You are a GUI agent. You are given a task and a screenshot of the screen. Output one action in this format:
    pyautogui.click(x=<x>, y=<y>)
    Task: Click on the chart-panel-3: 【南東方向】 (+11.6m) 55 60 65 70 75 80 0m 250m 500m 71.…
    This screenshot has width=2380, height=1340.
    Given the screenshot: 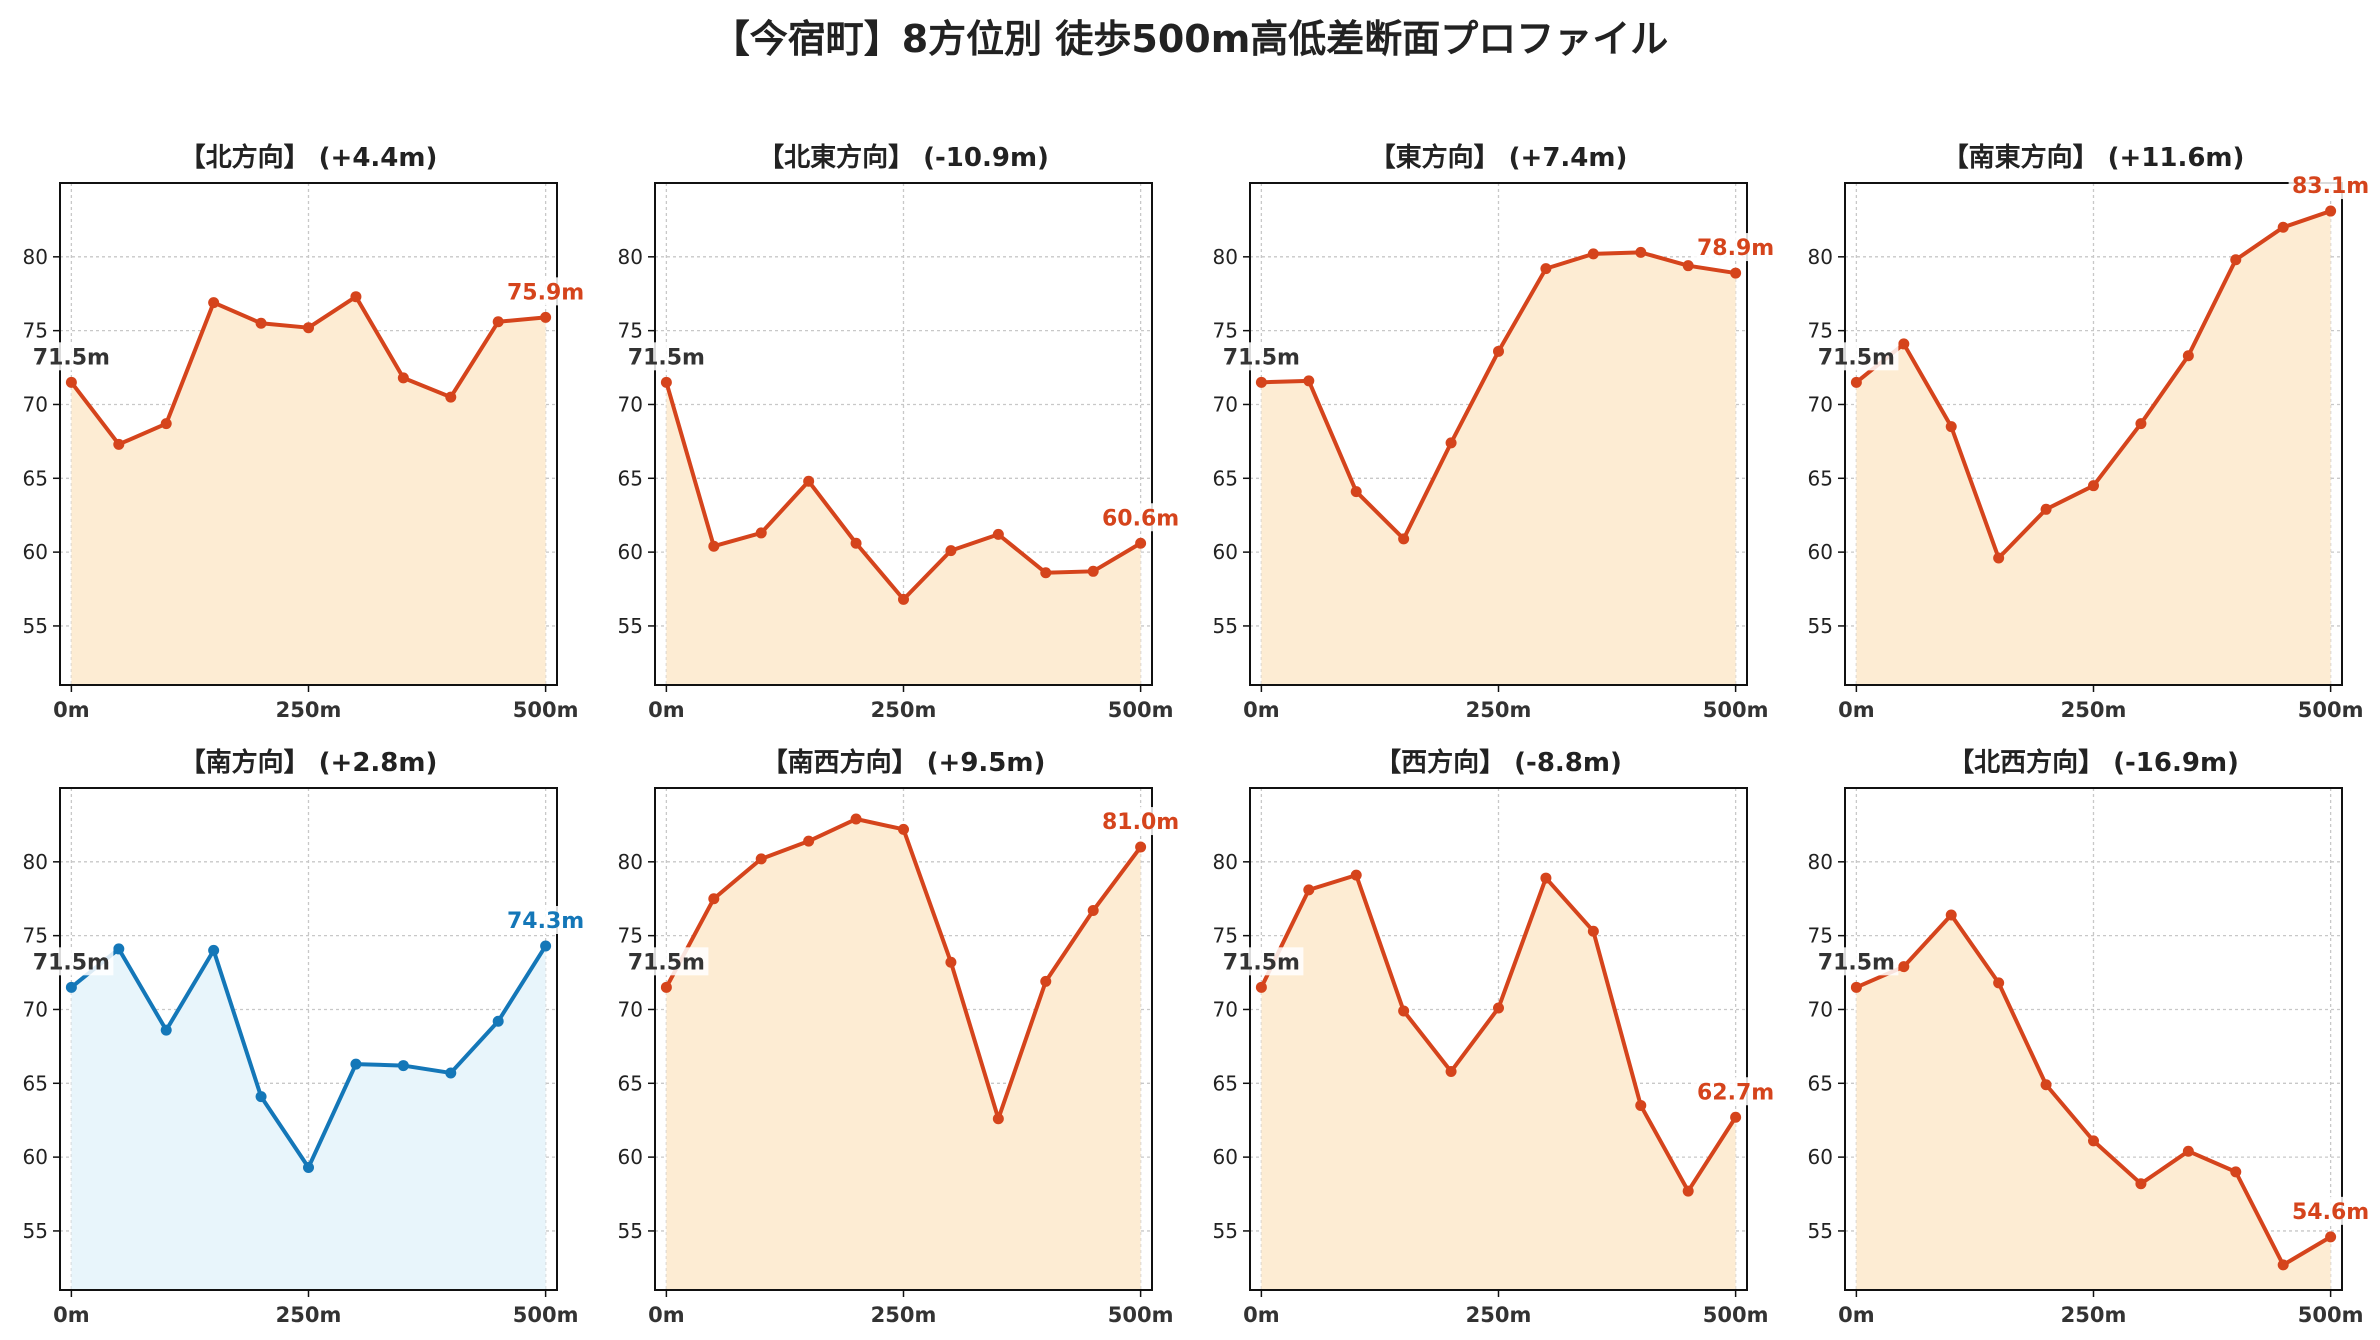 What is the action you would take?
    pyautogui.click(x=2090, y=432)
    